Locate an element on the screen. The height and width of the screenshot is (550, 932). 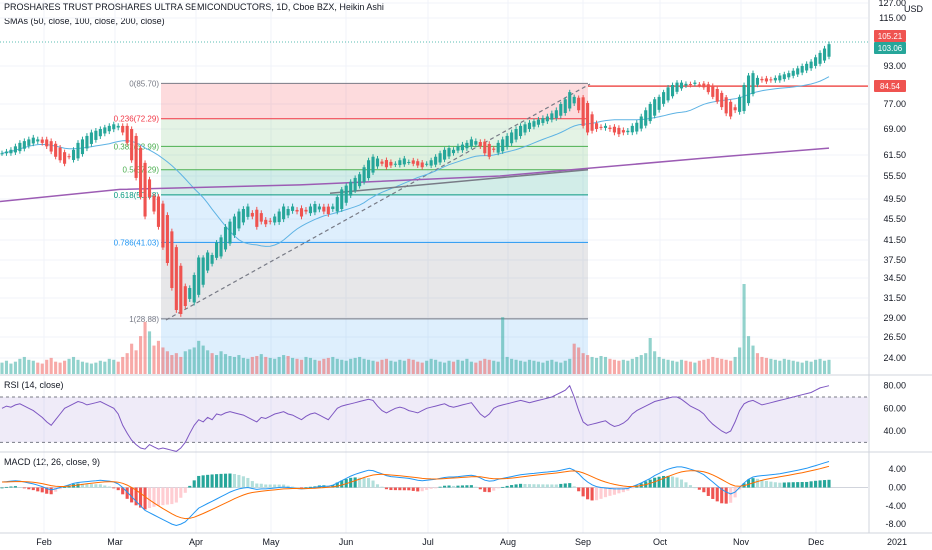
macd-line is located at coordinates (415, 494).